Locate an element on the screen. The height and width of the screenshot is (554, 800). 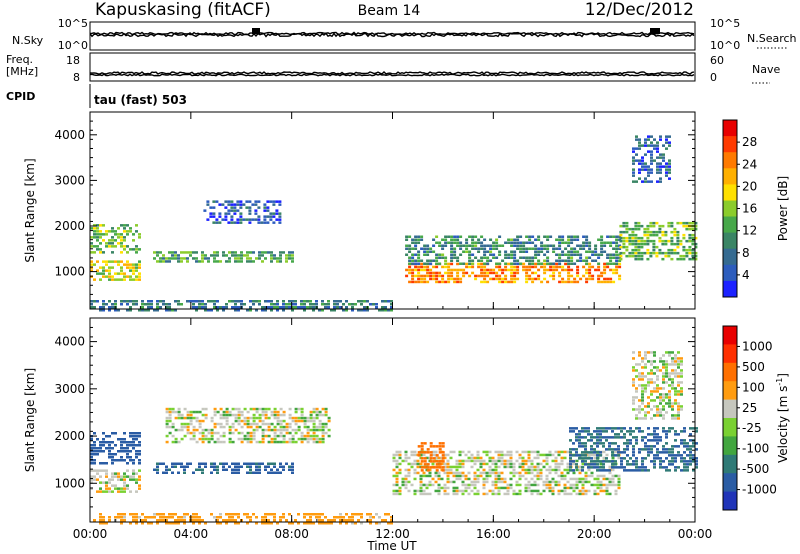
nsearch-label: N.Search is located at coordinates (772, 38).